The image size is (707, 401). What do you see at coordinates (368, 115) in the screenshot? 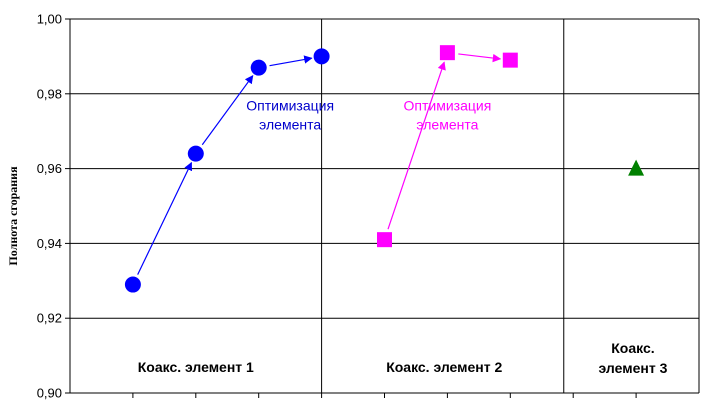
I see `annotations: Оптимизация элемента Оптимизация элемента` at bounding box center [368, 115].